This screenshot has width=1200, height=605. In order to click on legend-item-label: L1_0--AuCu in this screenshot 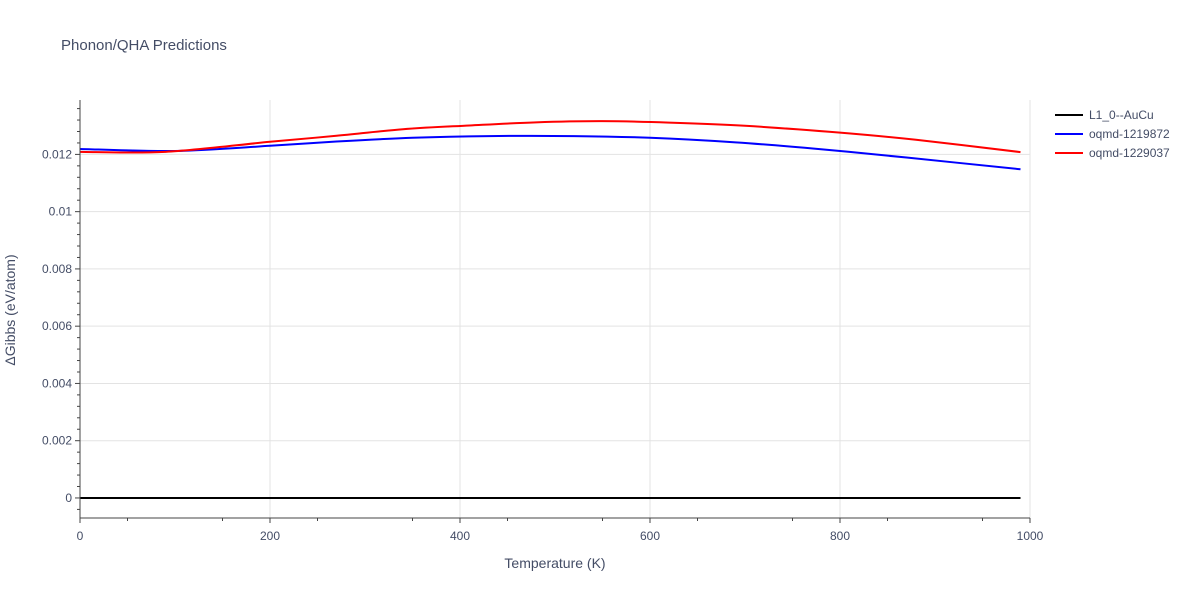, I will do `click(1121, 115)`.